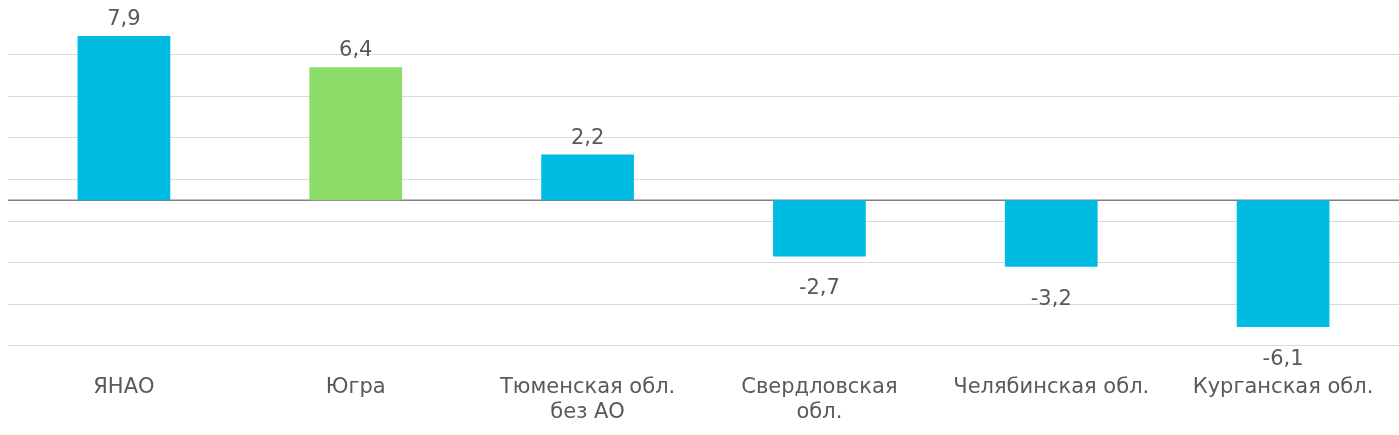  Describe the element at coordinates (819, 287) in the screenshot. I see `data-label: -2,7` at that location.